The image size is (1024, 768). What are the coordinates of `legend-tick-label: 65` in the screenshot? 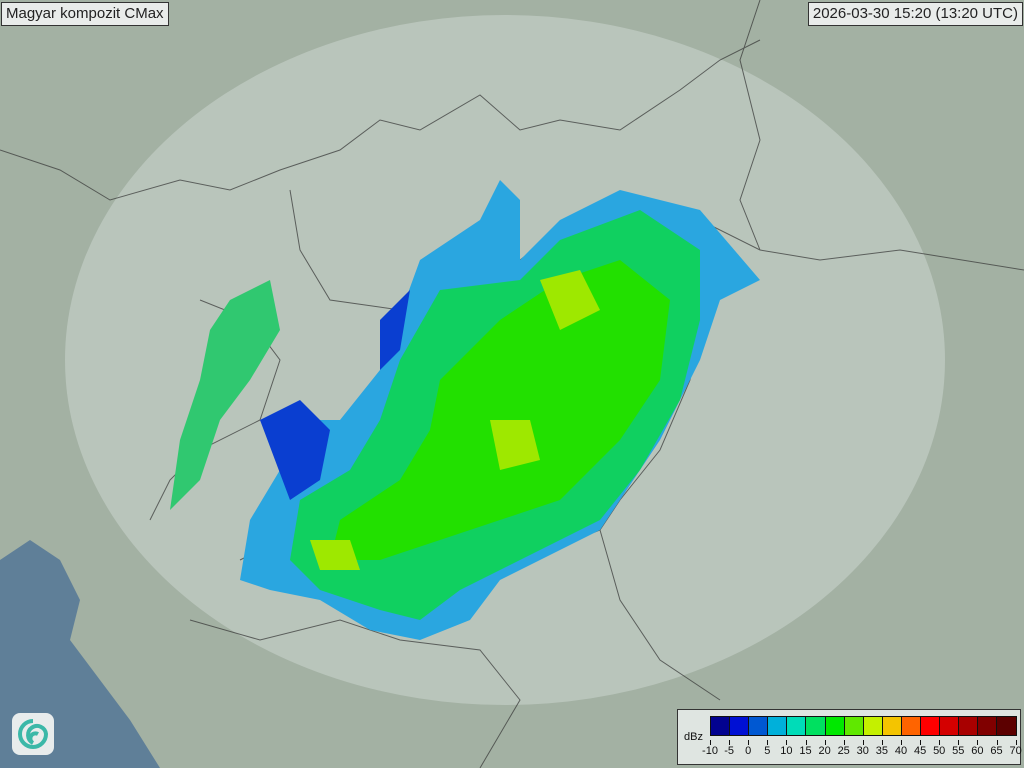 It's located at (996, 751).